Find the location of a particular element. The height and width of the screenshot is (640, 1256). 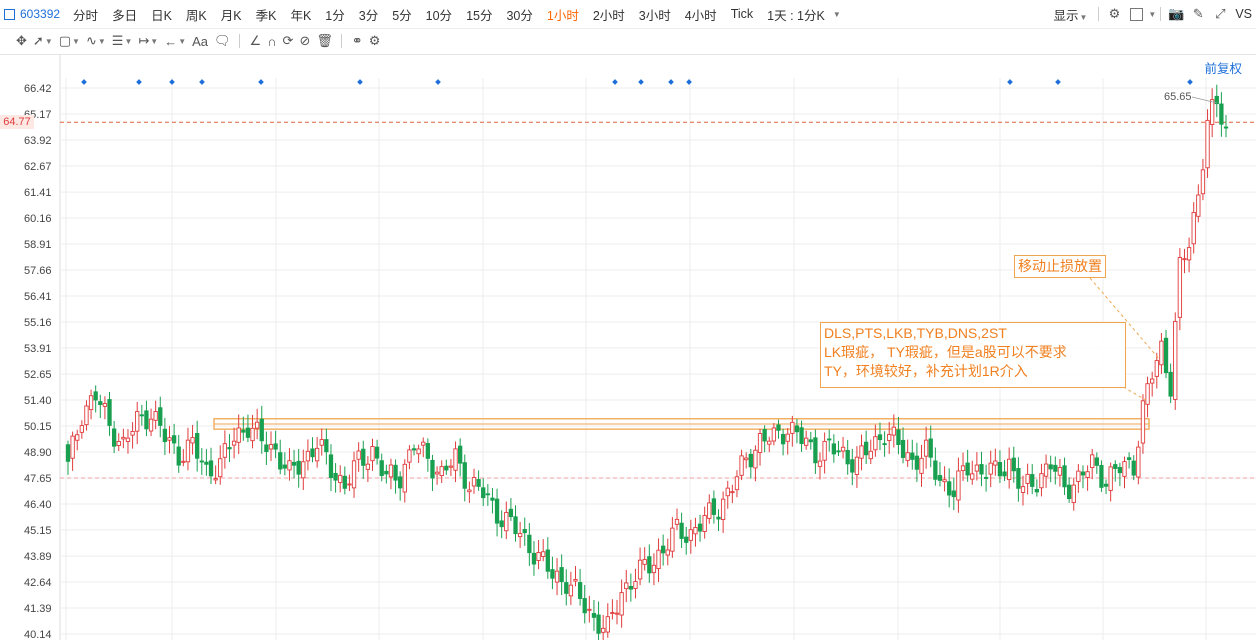

high-label-leader is located at coordinates (1204, 100).